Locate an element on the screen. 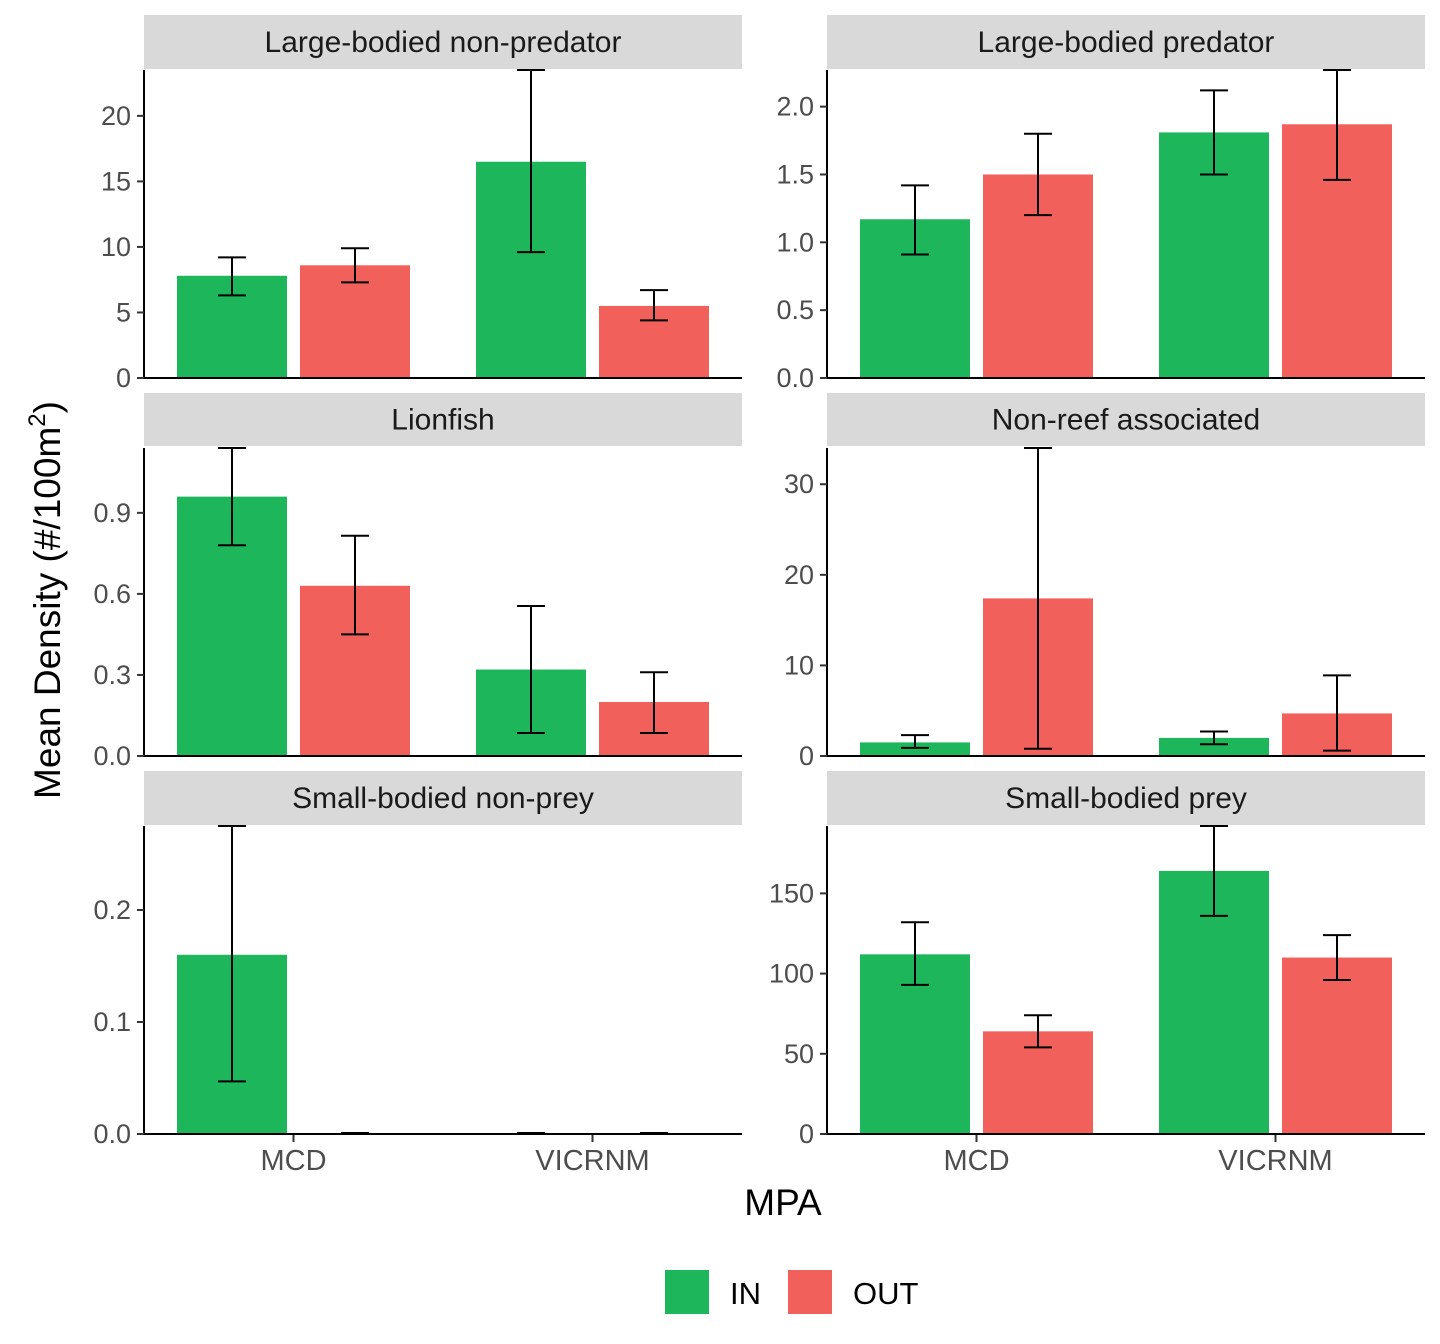 The image size is (1440, 1344). x-tick-label-small-bodied-non-prey-mcd: MCD is located at coordinates (293, 1161).